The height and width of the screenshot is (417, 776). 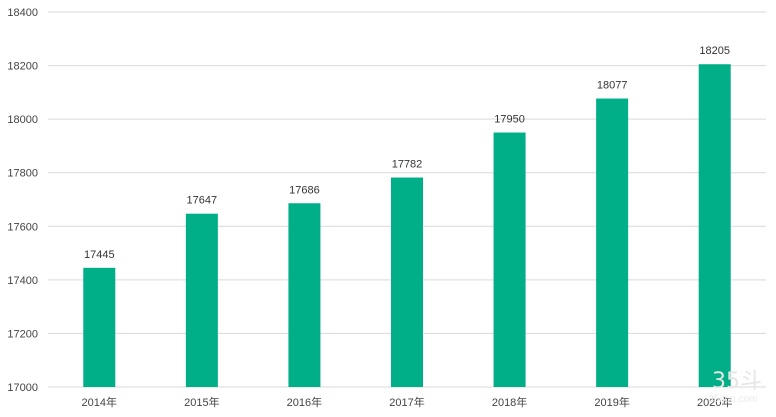 What do you see at coordinates (304, 402) in the screenshot?
I see `x-tick-label: 2016年` at bounding box center [304, 402].